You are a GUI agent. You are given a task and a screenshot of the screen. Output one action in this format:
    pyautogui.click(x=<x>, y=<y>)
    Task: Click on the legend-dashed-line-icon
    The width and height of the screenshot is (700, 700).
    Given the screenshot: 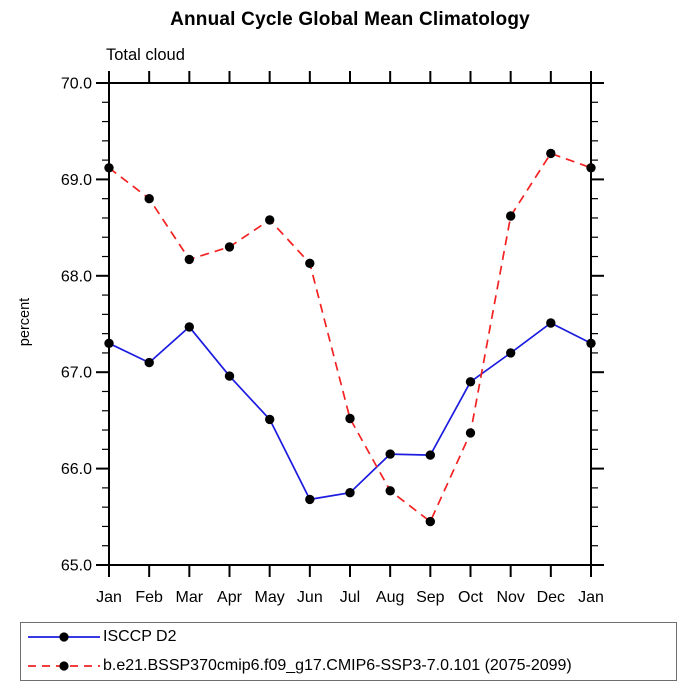 What is the action you would take?
    pyautogui.click(x=64, y=666)
    